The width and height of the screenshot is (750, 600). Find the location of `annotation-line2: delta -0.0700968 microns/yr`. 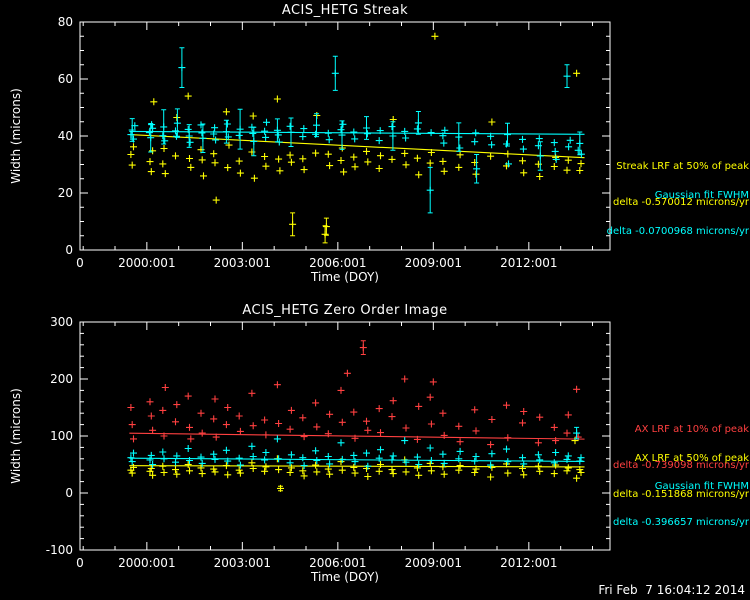

annotation-line2: delta -0.0700968 microns/yr is located at coordinates (677, 231).